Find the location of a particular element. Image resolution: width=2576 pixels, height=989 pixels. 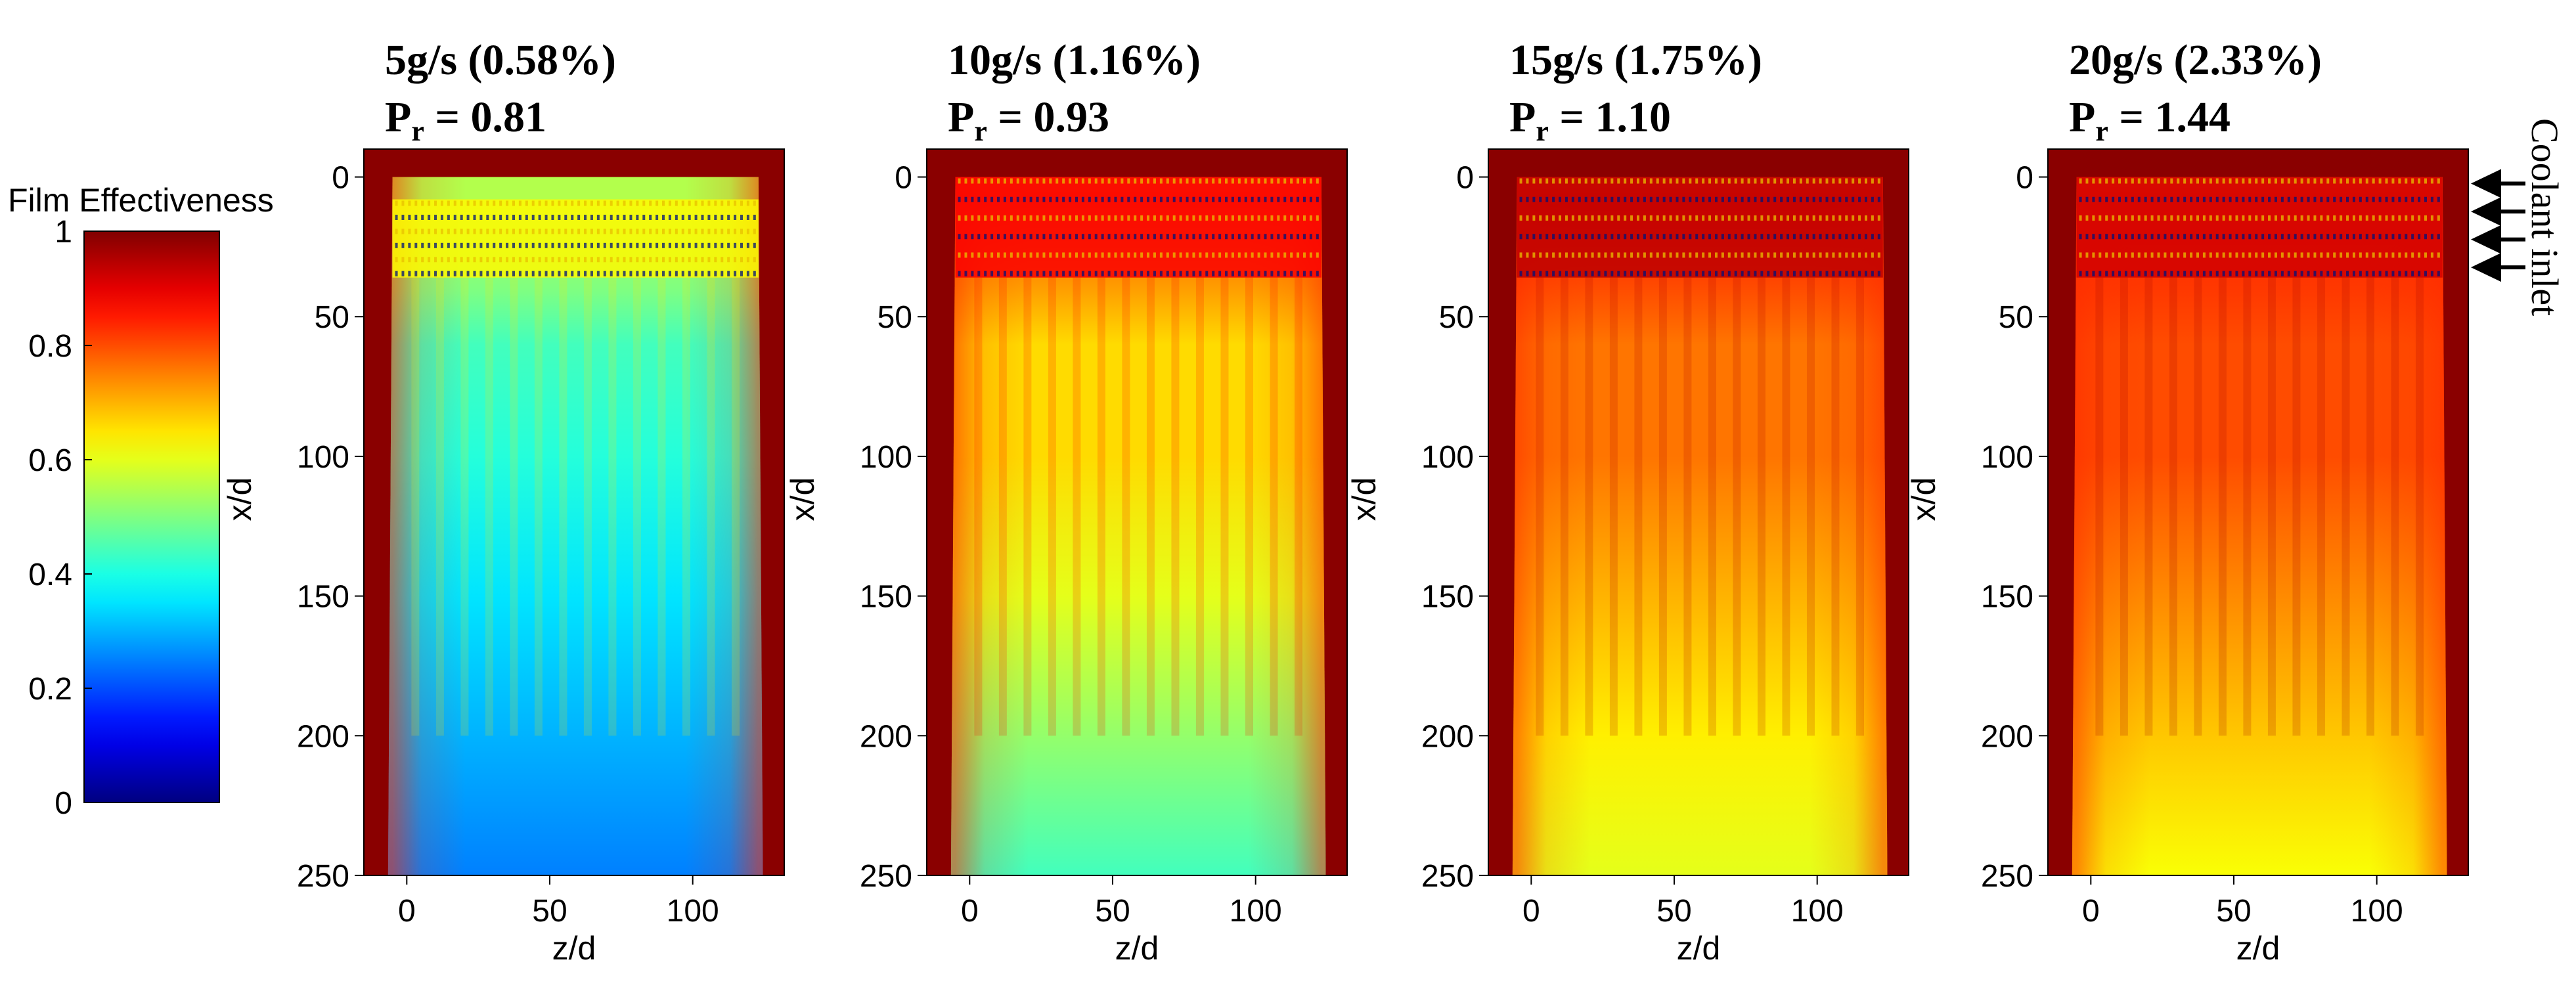

y-tick-label: 100 is located at coordinates (323, 457).